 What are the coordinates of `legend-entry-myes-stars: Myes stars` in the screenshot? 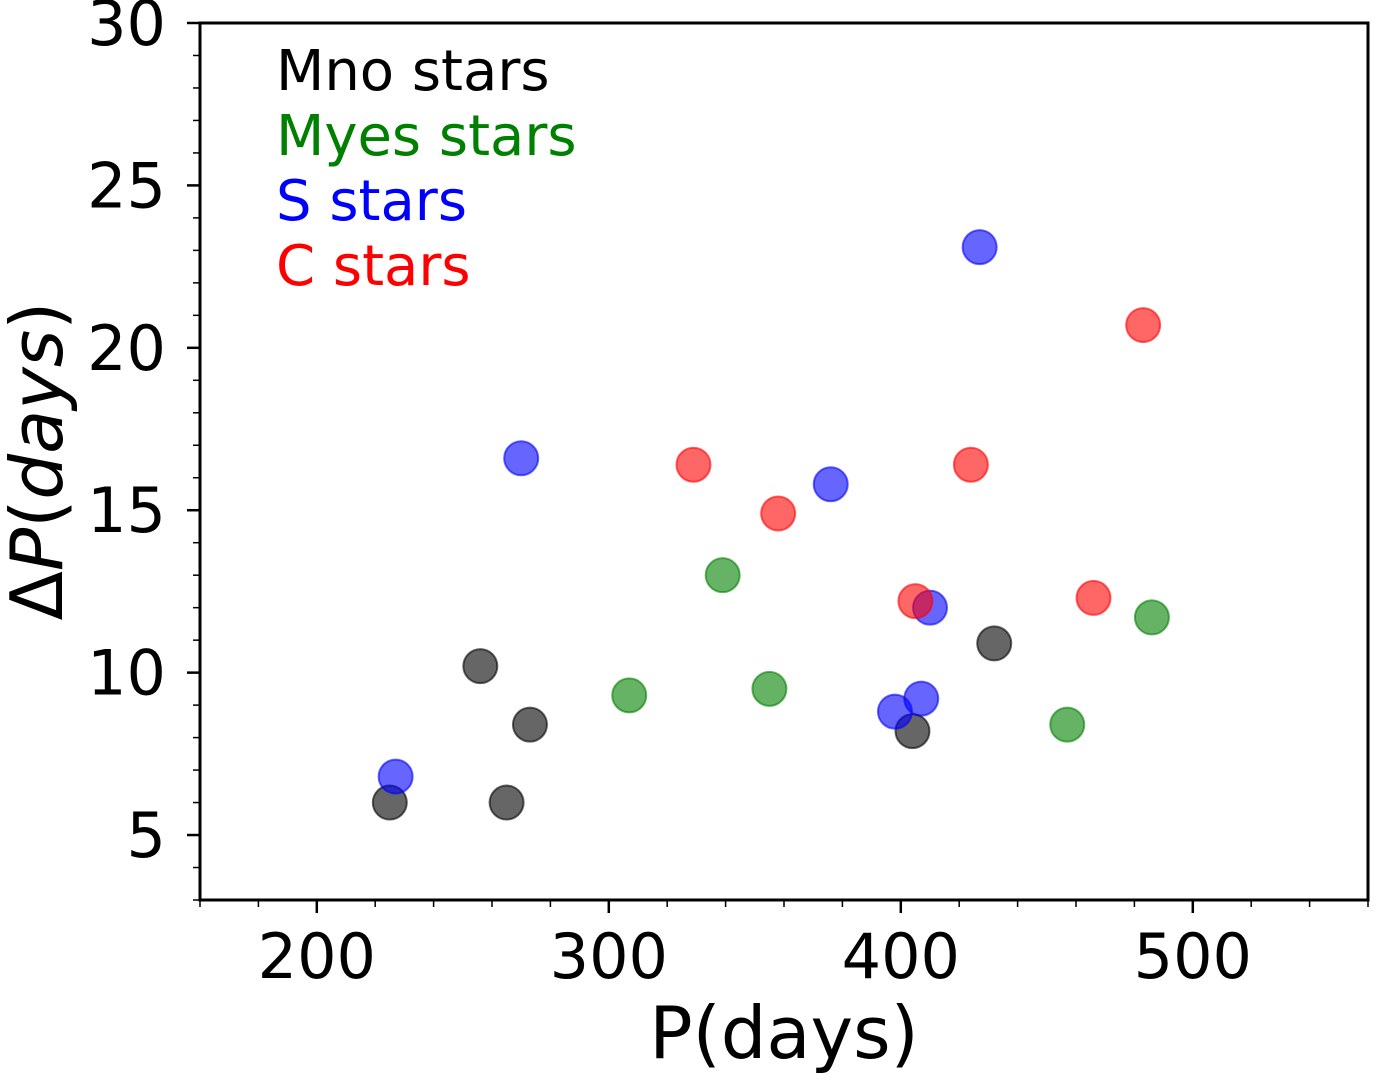 It's located at (426, 136).